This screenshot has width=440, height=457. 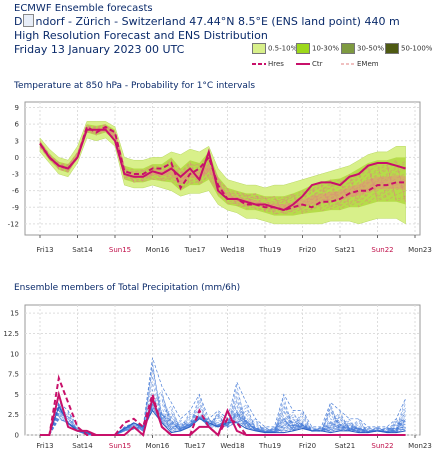 I want to click on precip-xtick-label: Sat21, so click(x=345, y=446).